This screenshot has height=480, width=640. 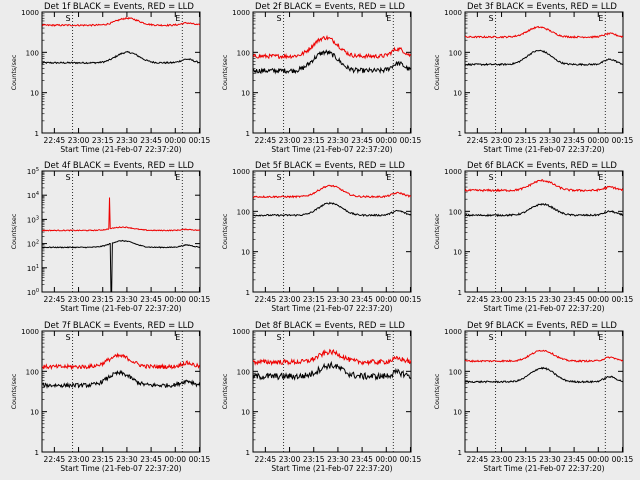 What do you see at coordinates (542, 7) in the screenshot?
I see `panel-title: Det 3f BLACK = Events, RED = LLD` at bounding box center [542, 7].